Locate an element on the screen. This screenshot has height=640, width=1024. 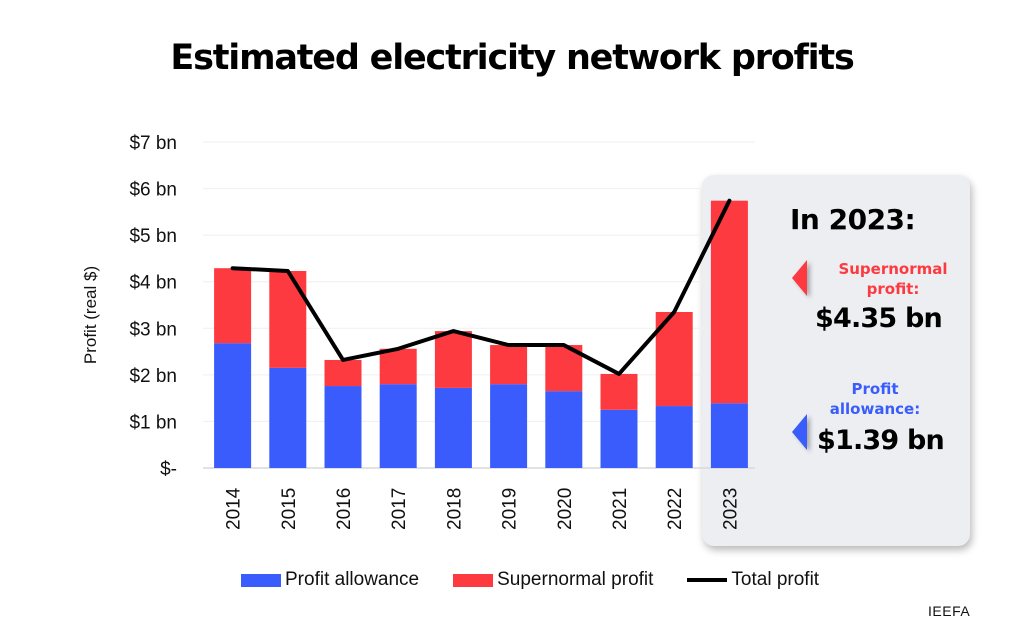
x-tick-label: 2021 is located at coordinates (620, 509).